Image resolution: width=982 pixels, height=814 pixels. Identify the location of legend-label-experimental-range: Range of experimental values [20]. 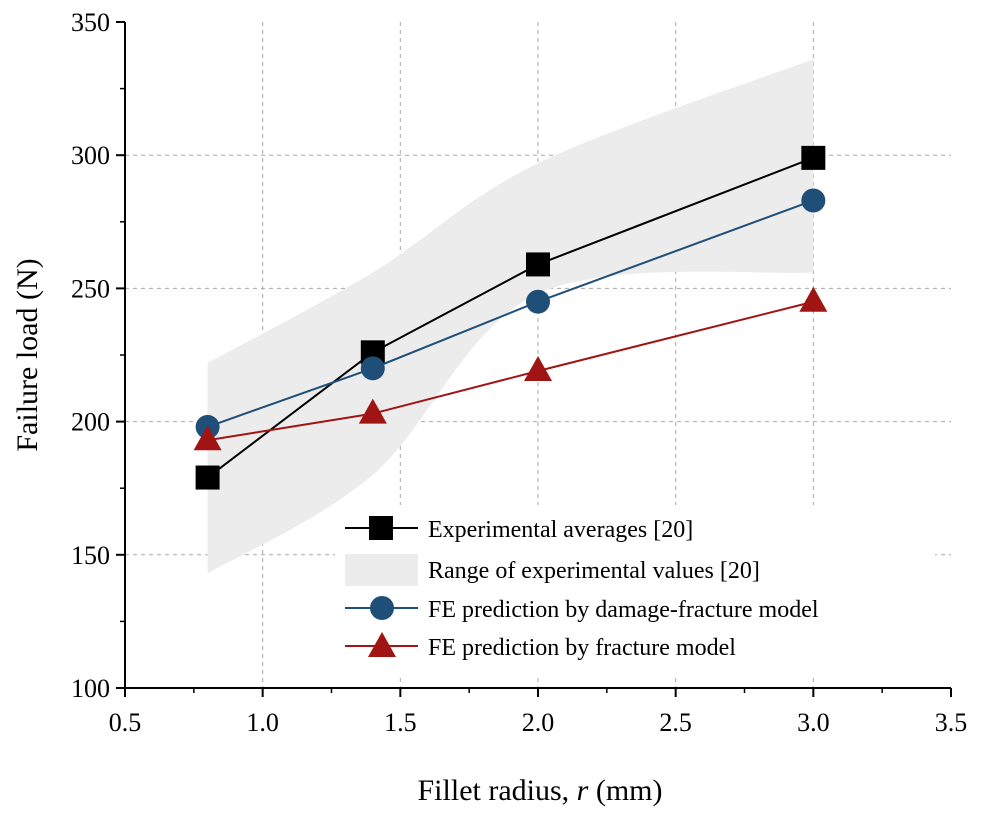
(594, 571).